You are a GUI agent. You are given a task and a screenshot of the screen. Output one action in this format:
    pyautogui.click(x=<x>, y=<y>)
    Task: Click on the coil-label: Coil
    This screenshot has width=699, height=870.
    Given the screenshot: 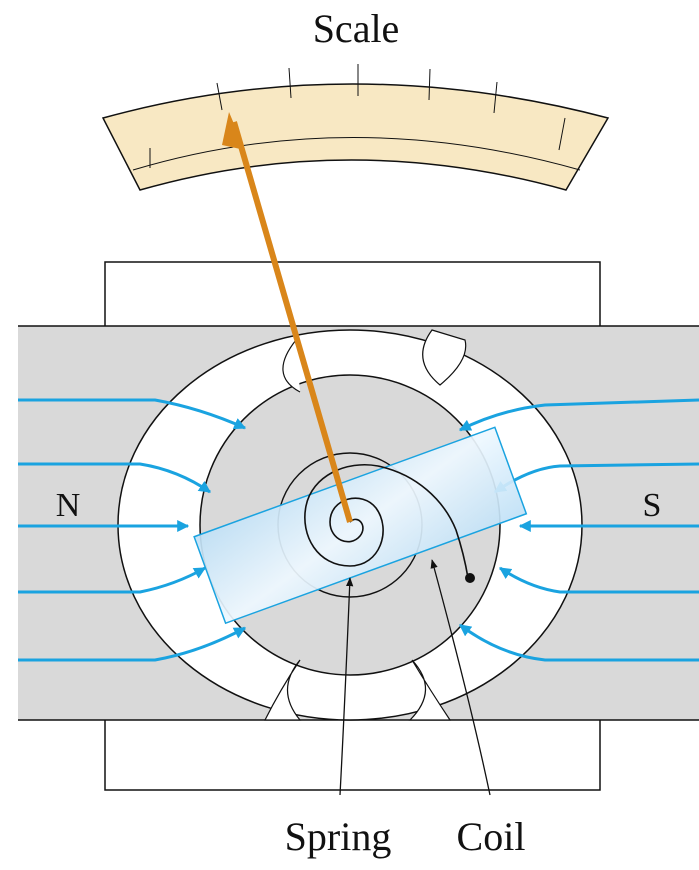 What is the action you would take?
    pyautogui.click(x=491, y=836)
    